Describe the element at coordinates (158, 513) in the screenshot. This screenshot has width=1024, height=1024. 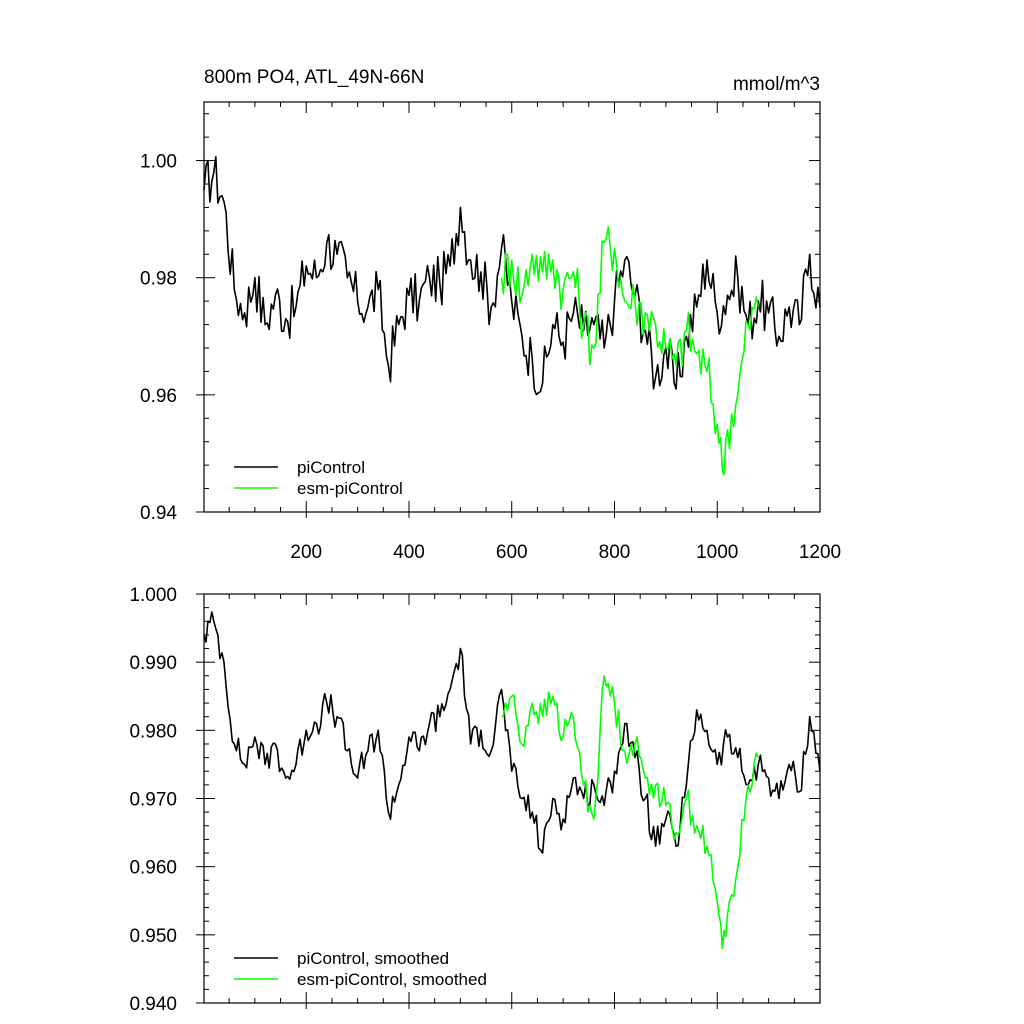
I see `y-tick-label: 0.94` at that location.